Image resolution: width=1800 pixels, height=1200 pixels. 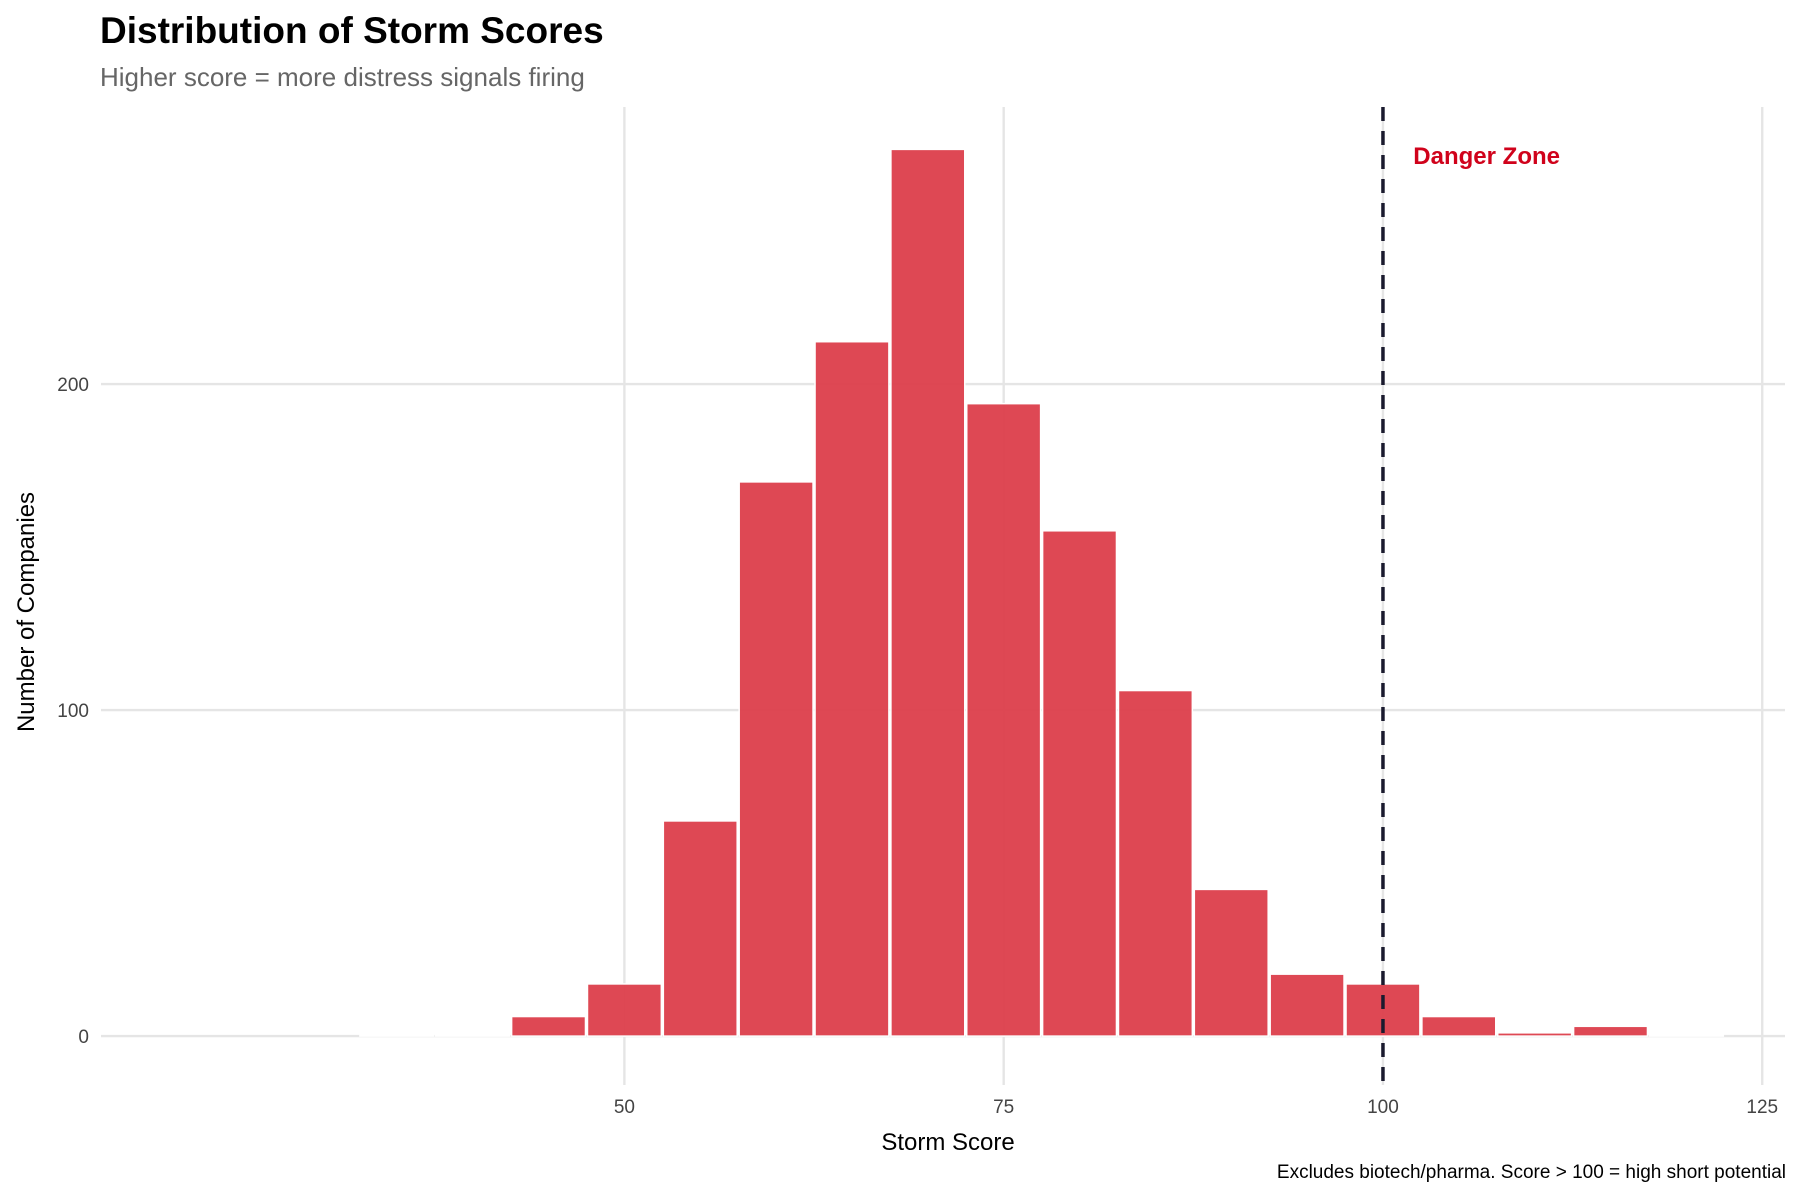 What do you see at coordinates (73, 385) in the screenshot?
I see `y-tick-label: 200` at bounding box center [73, 385].